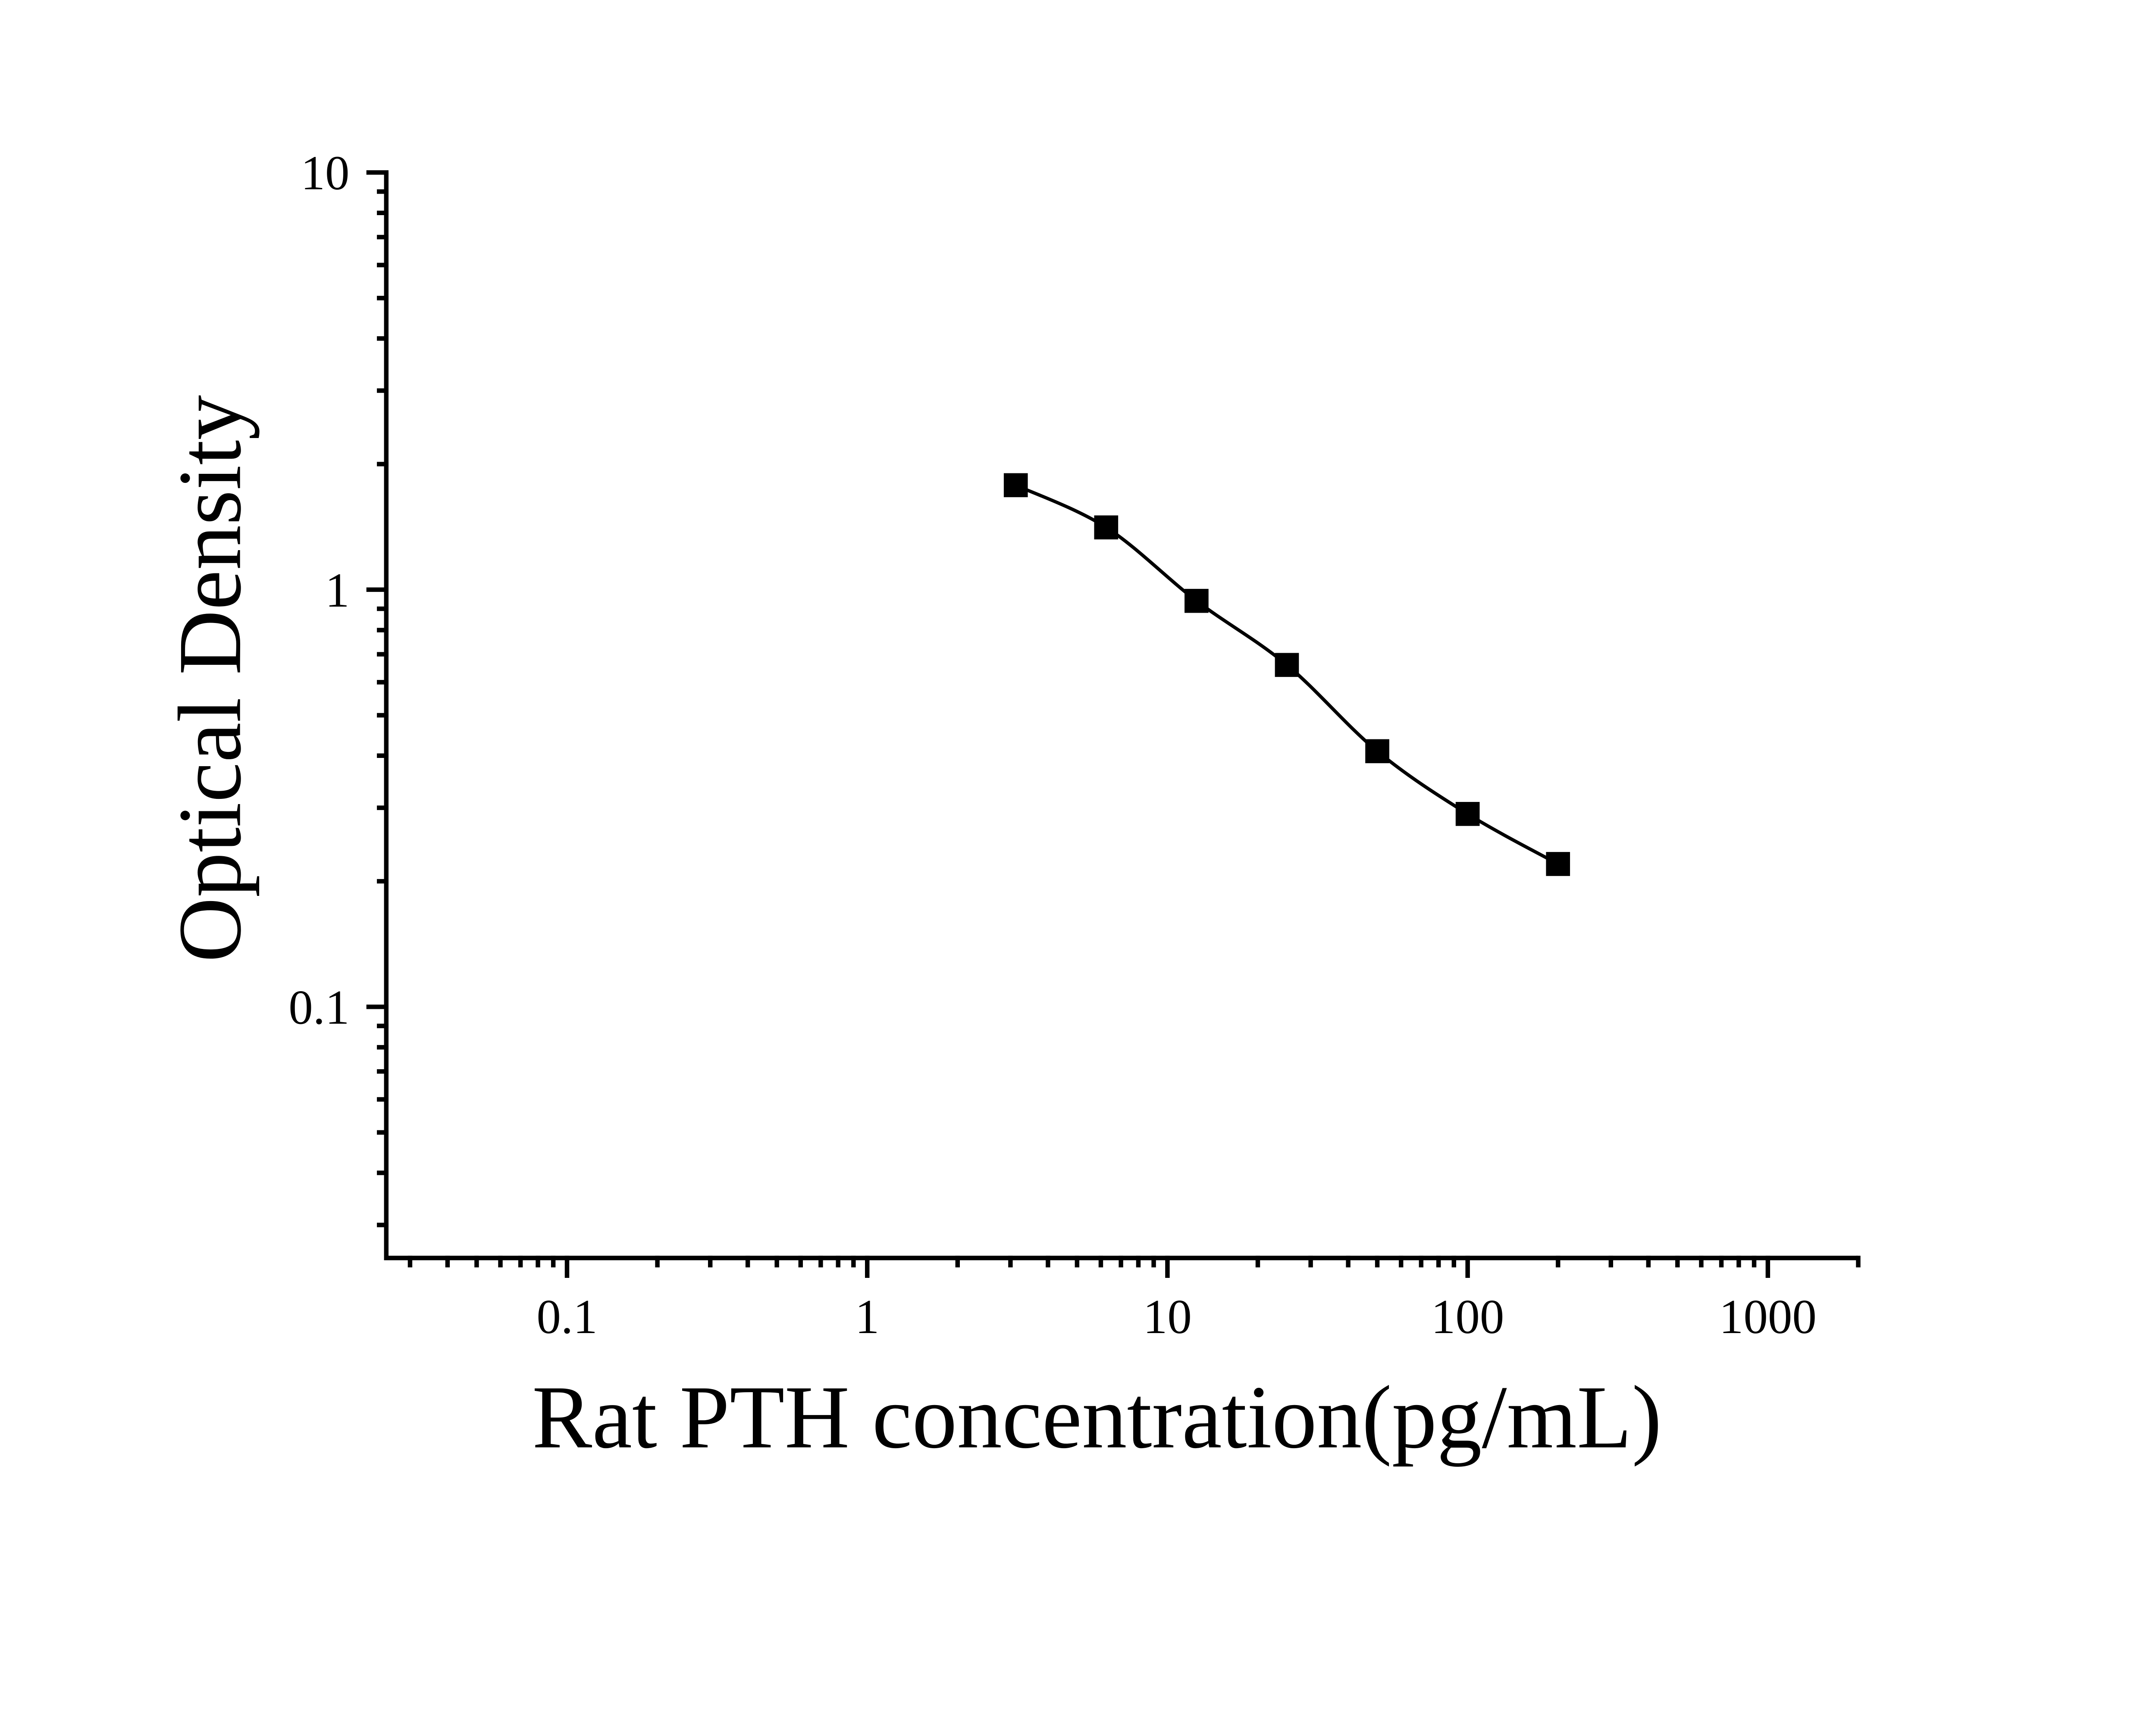  Describe the element at coordinates (1167, 1317) in the screenshot. I see `x-axis-tick-label: 10` at that location.